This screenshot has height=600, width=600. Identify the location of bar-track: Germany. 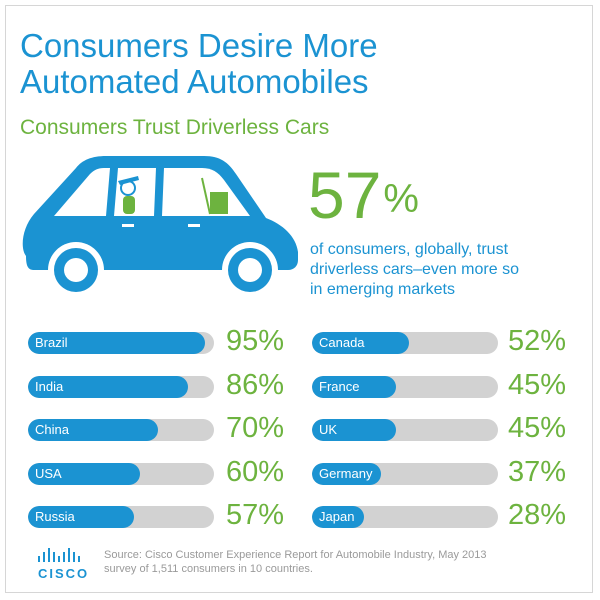
(405, 473).